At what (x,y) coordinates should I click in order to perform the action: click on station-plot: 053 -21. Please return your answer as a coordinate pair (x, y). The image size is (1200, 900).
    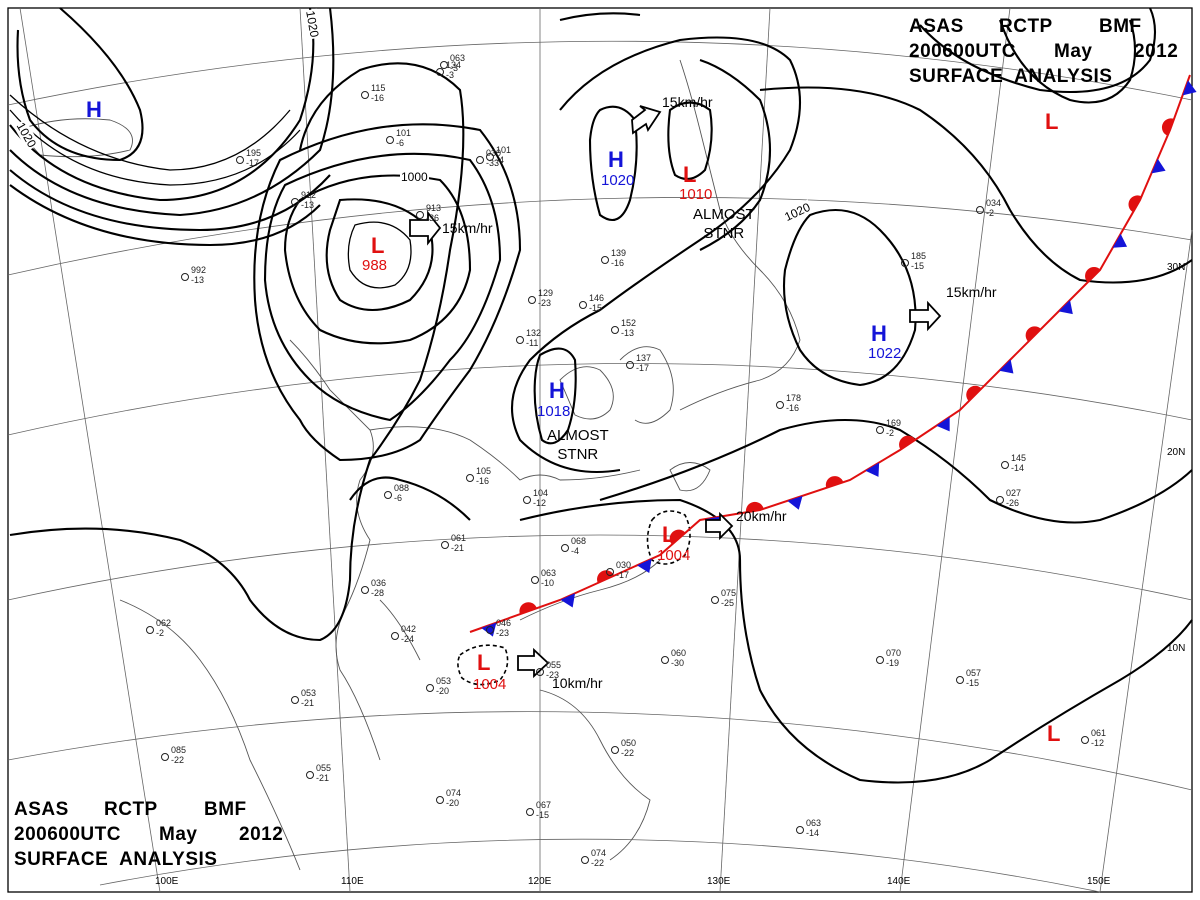
    Looking at the image, I should click on (308, 698).